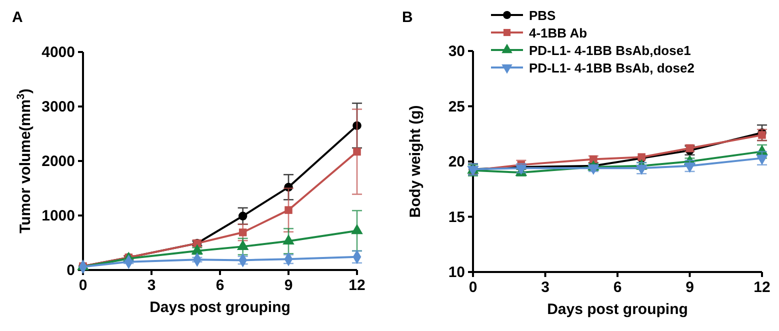 This screenshot has height=331, width=779. I want to click on y-tick-label: 4000, so click(58, 52).